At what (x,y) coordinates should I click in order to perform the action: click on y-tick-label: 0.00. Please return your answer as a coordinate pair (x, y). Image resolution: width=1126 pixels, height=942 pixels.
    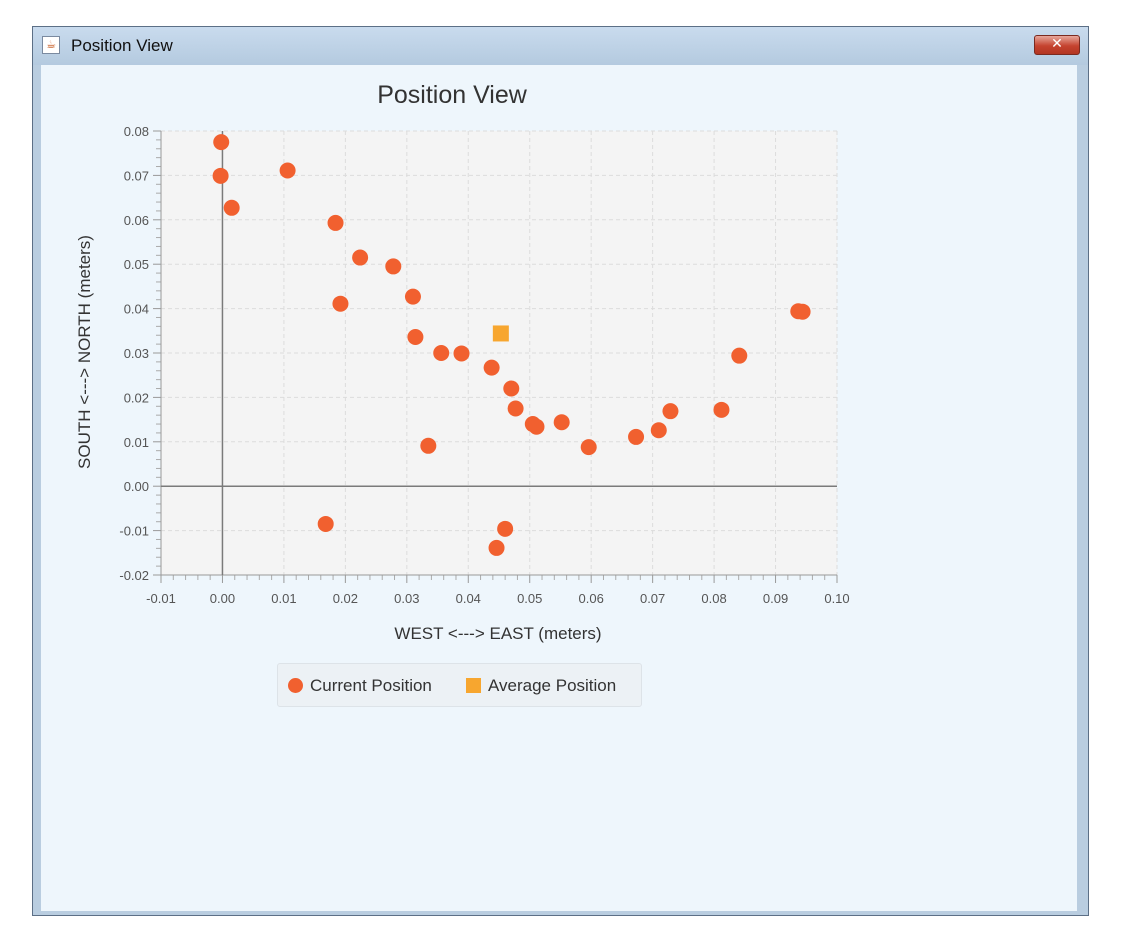
    Looking at the image, I should click on (136, 486).